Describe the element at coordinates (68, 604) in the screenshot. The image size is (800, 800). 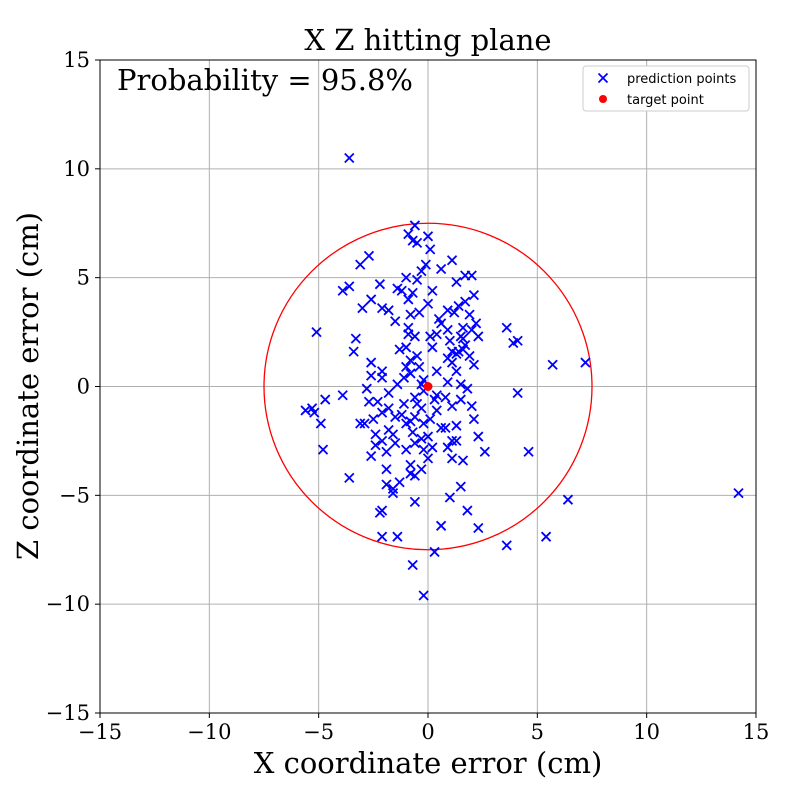
I see `y-tick-label: −10` at that location.